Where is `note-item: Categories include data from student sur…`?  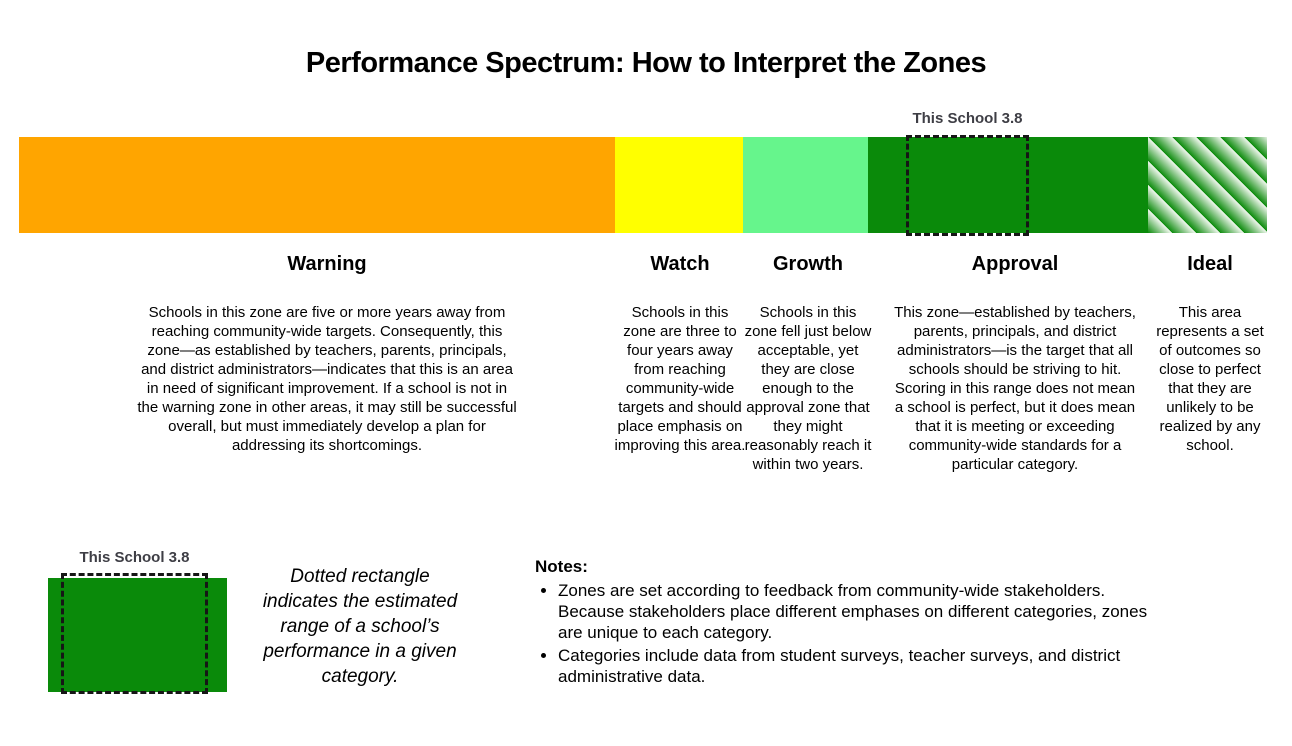
note-item: Categories include data from student sur… is located at coordinates (859, 666).